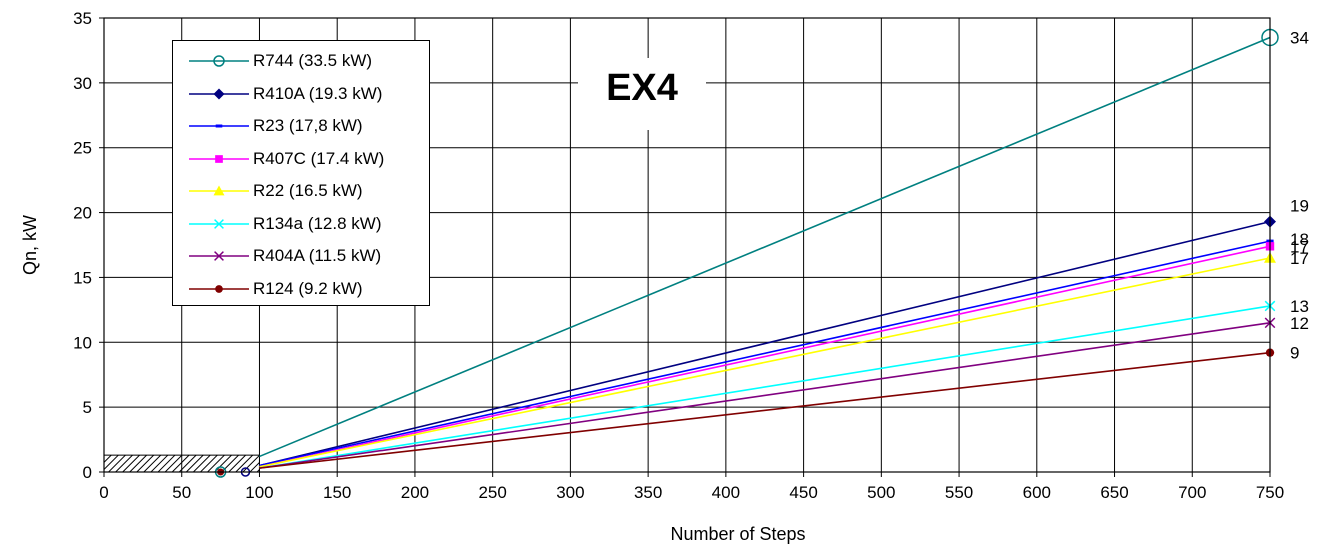  Describe the element at coordinates (103, 492) in the screenshot. I see `x-tick-label: 0` at that location.